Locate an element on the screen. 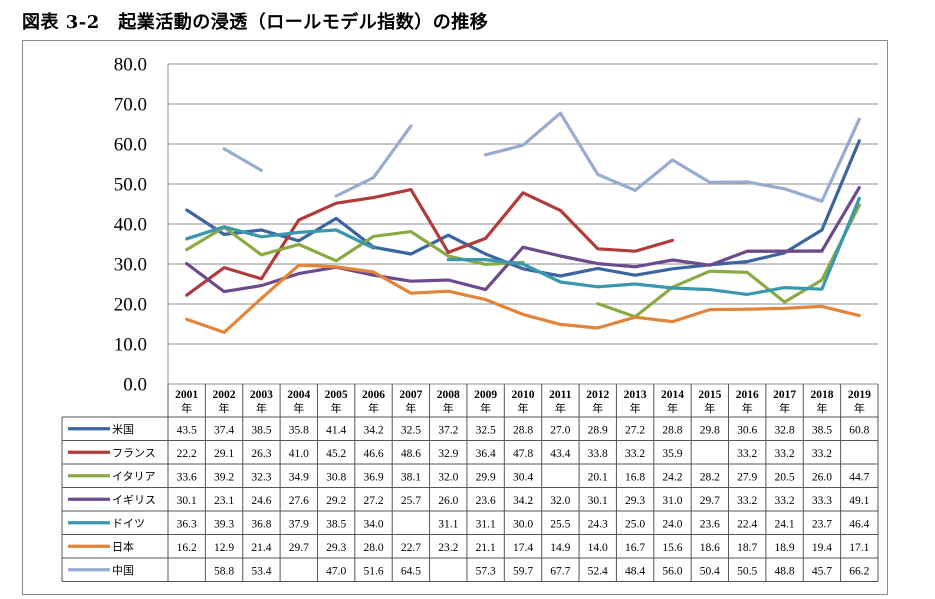 Image resolution: width=935 pixels, height=599 pixels. data-label: 53.4 is located at coordinates (261, 571).